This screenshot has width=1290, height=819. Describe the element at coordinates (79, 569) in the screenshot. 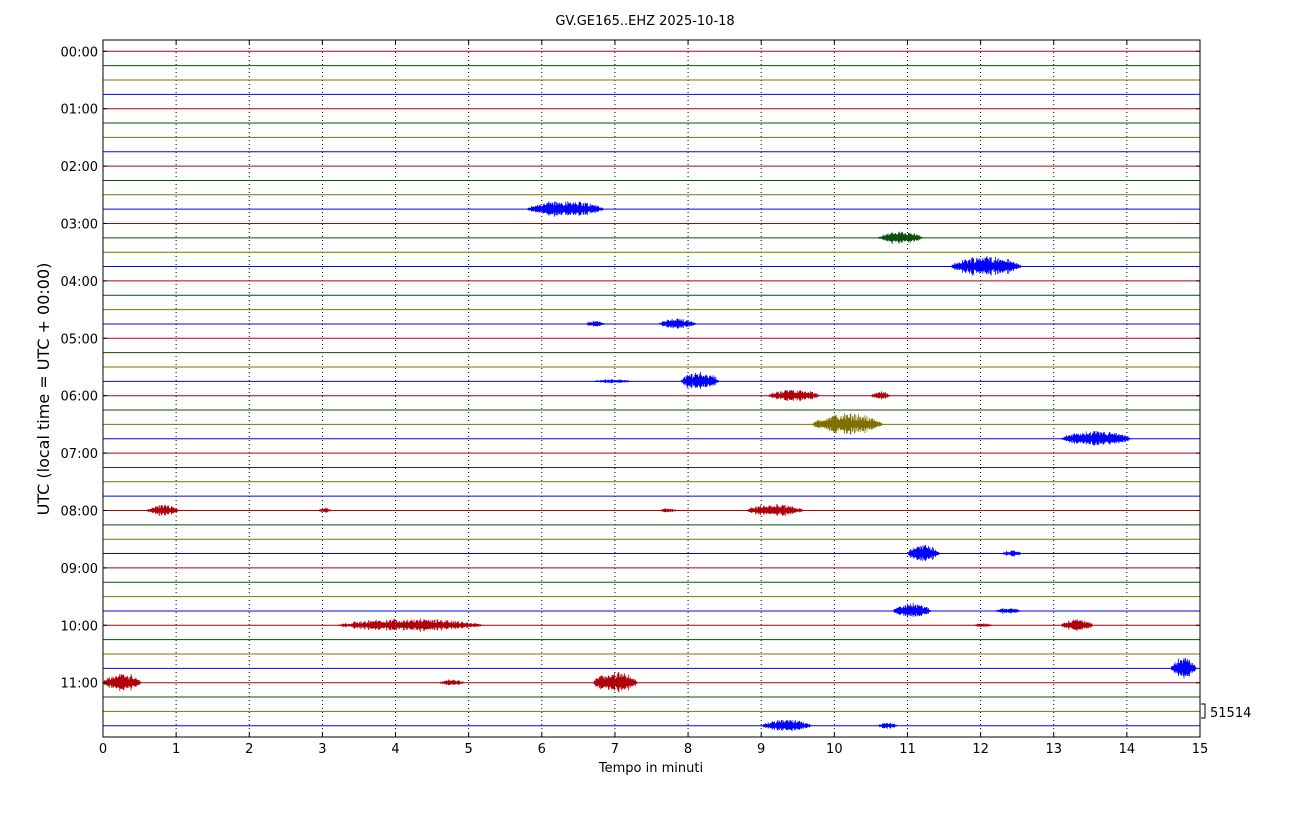

I see `y-tick-label: 09:00` at that location.